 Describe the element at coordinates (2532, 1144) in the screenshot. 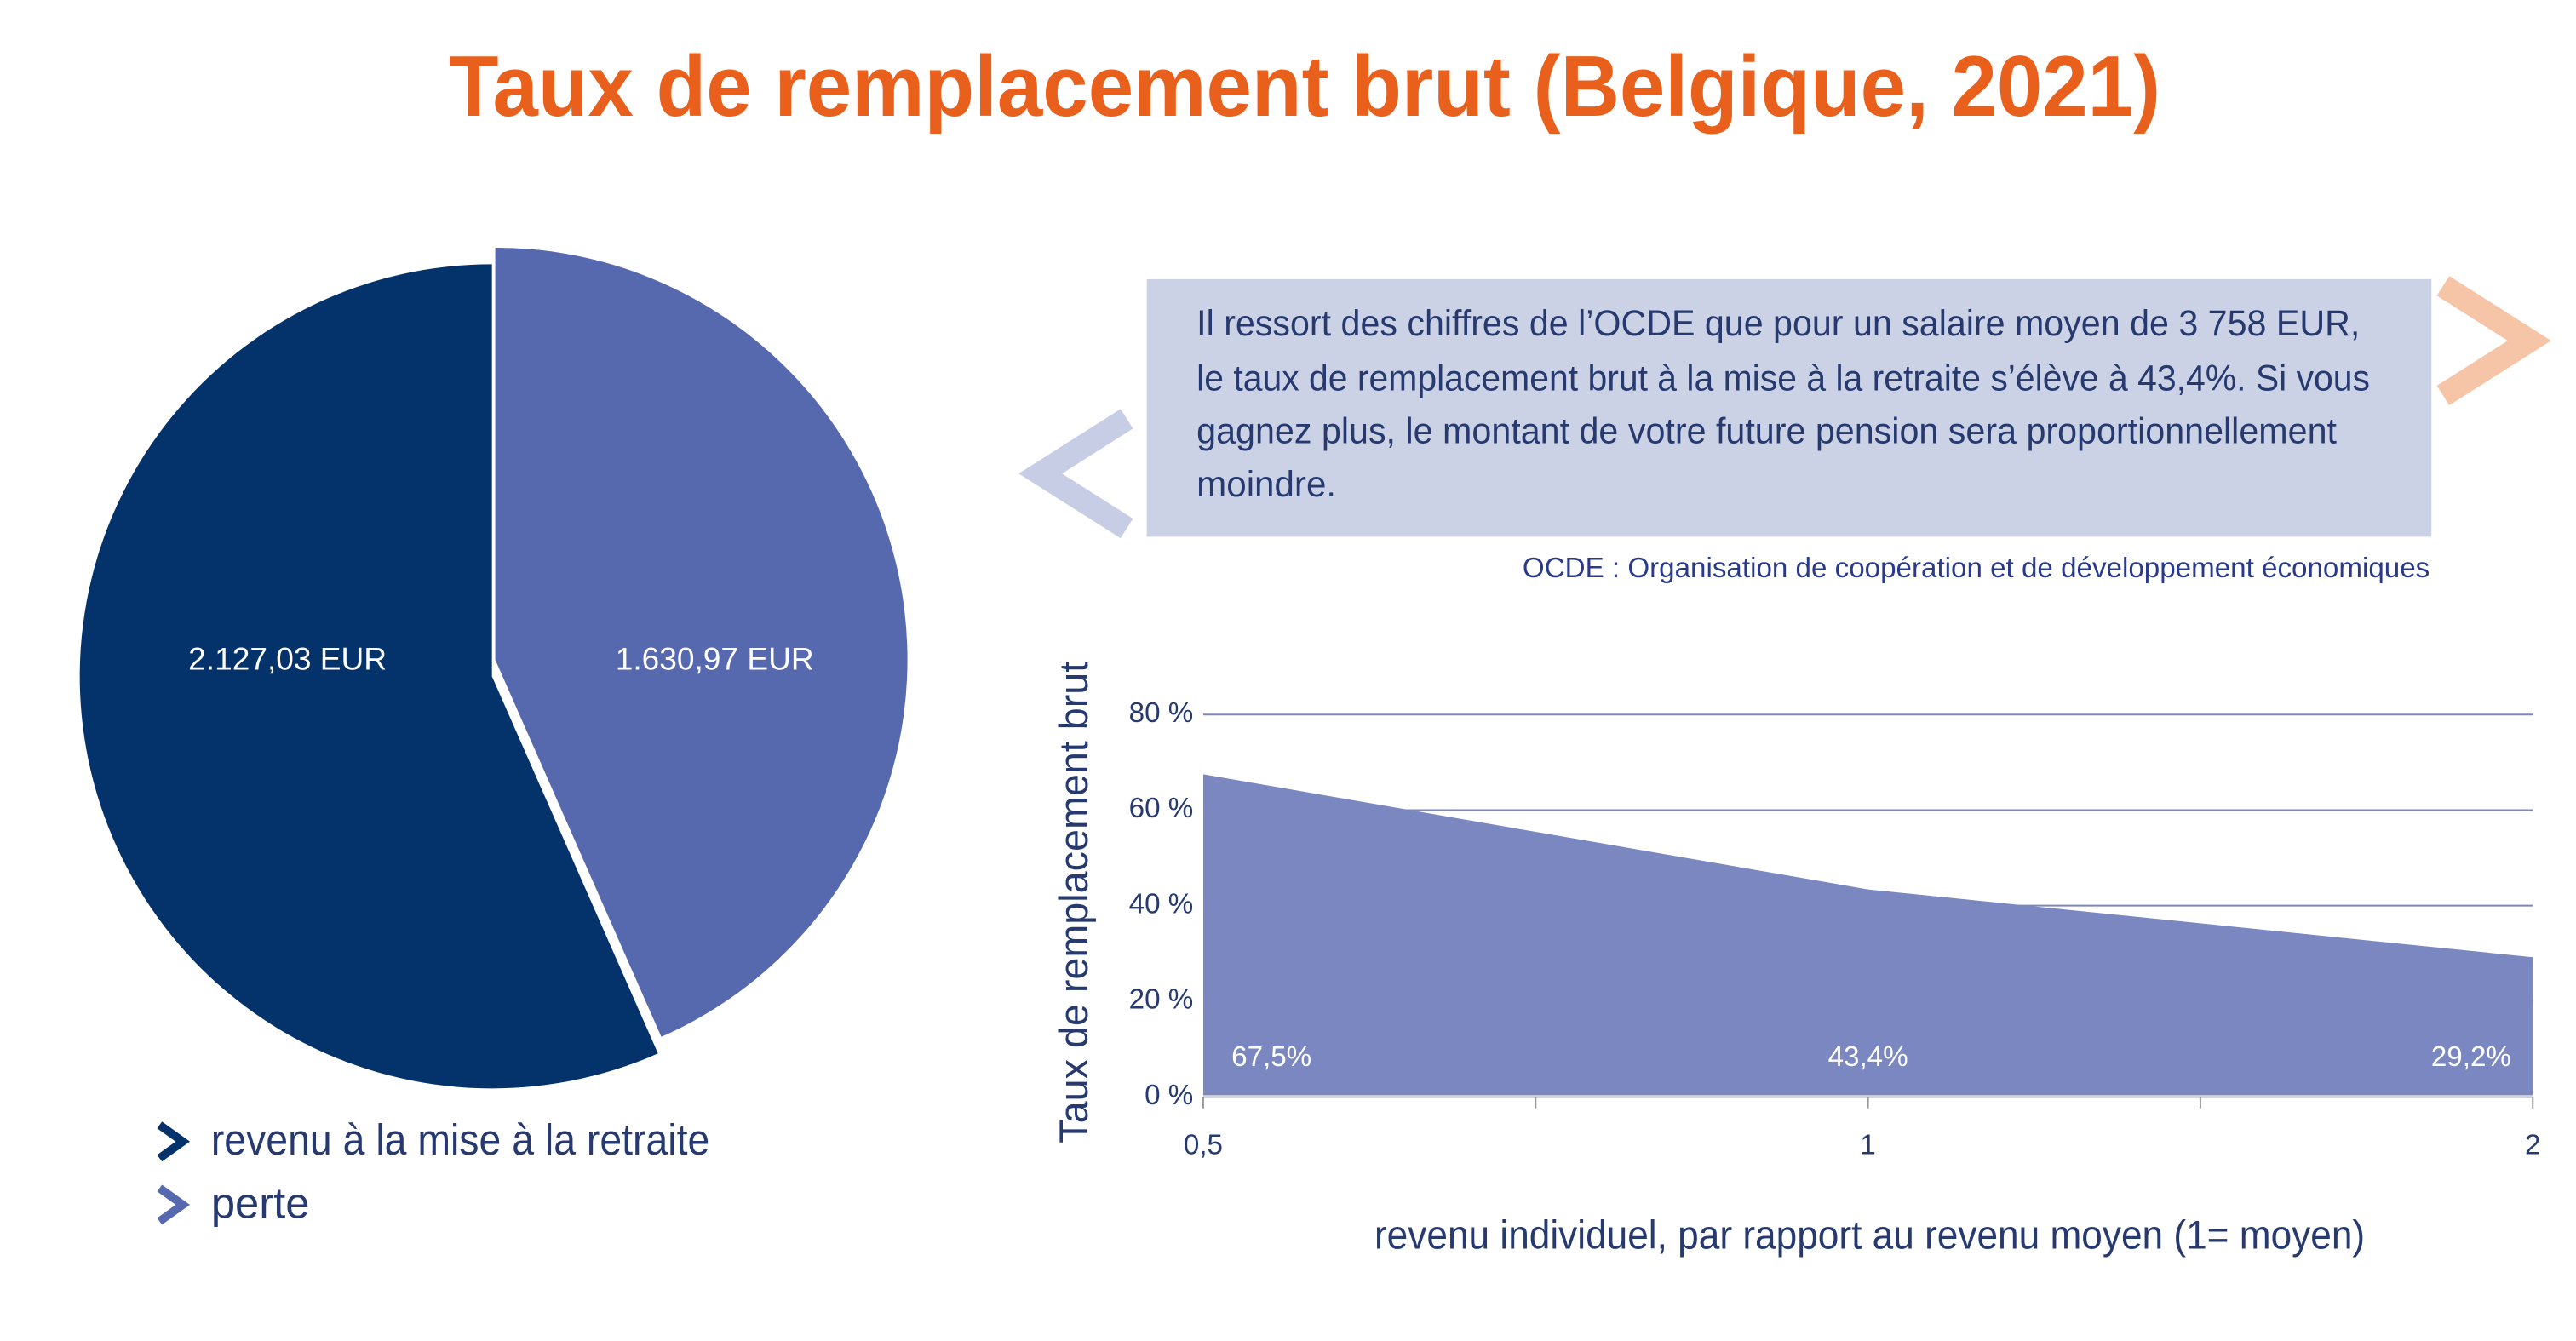

I see `x-tick-label: 2` at that location.